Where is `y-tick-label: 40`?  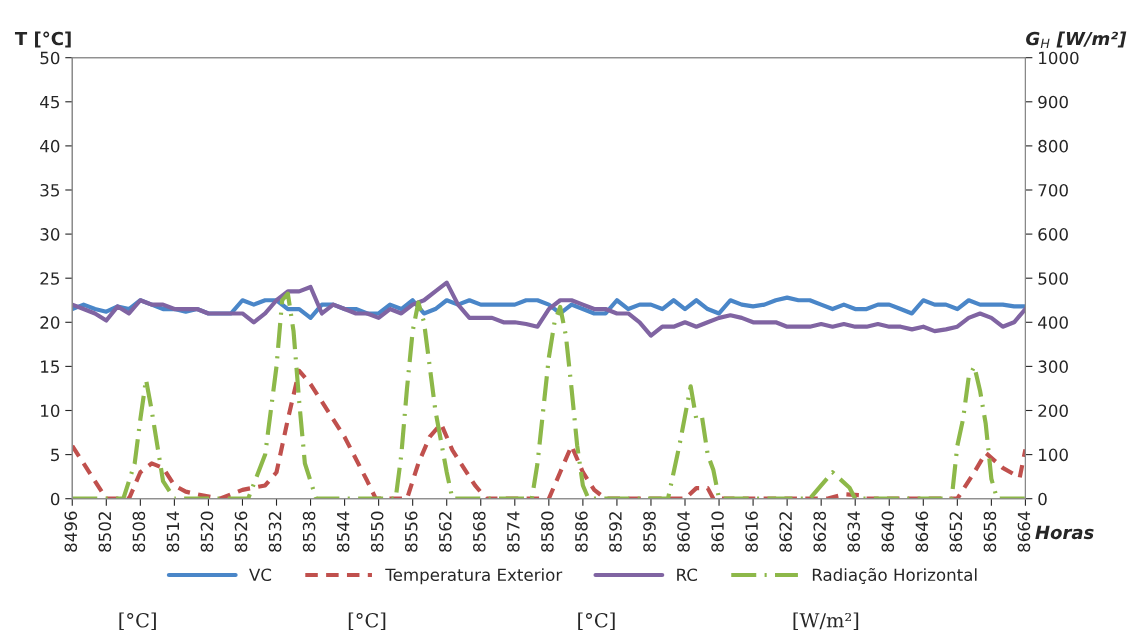
y-tick-label: 40 is located at coordinates (50, 146).